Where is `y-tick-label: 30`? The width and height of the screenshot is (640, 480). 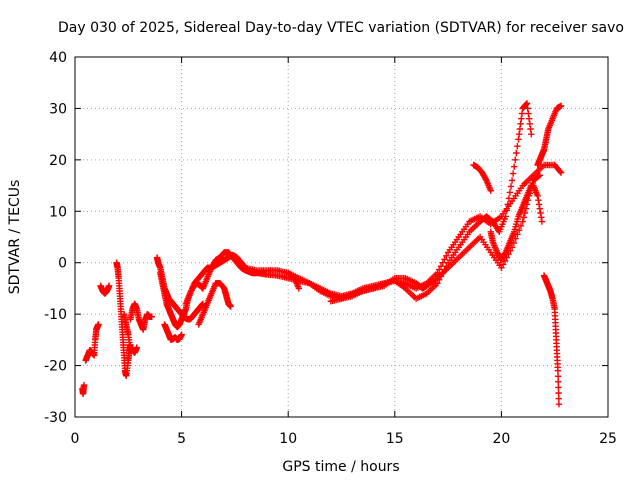 y-tick-label: 30 is located at coordinates (58, 109).